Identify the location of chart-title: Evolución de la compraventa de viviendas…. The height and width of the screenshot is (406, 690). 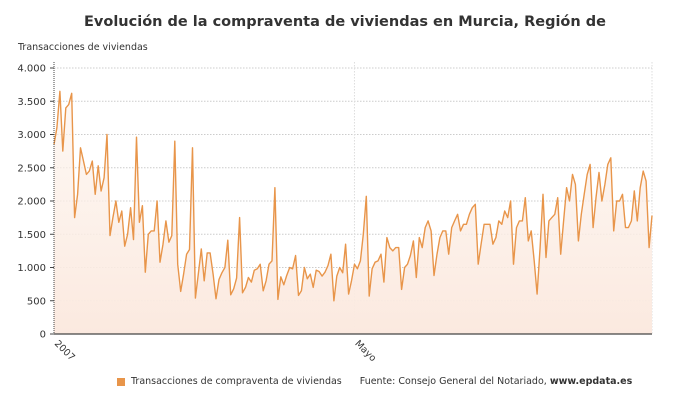
(345, 22).